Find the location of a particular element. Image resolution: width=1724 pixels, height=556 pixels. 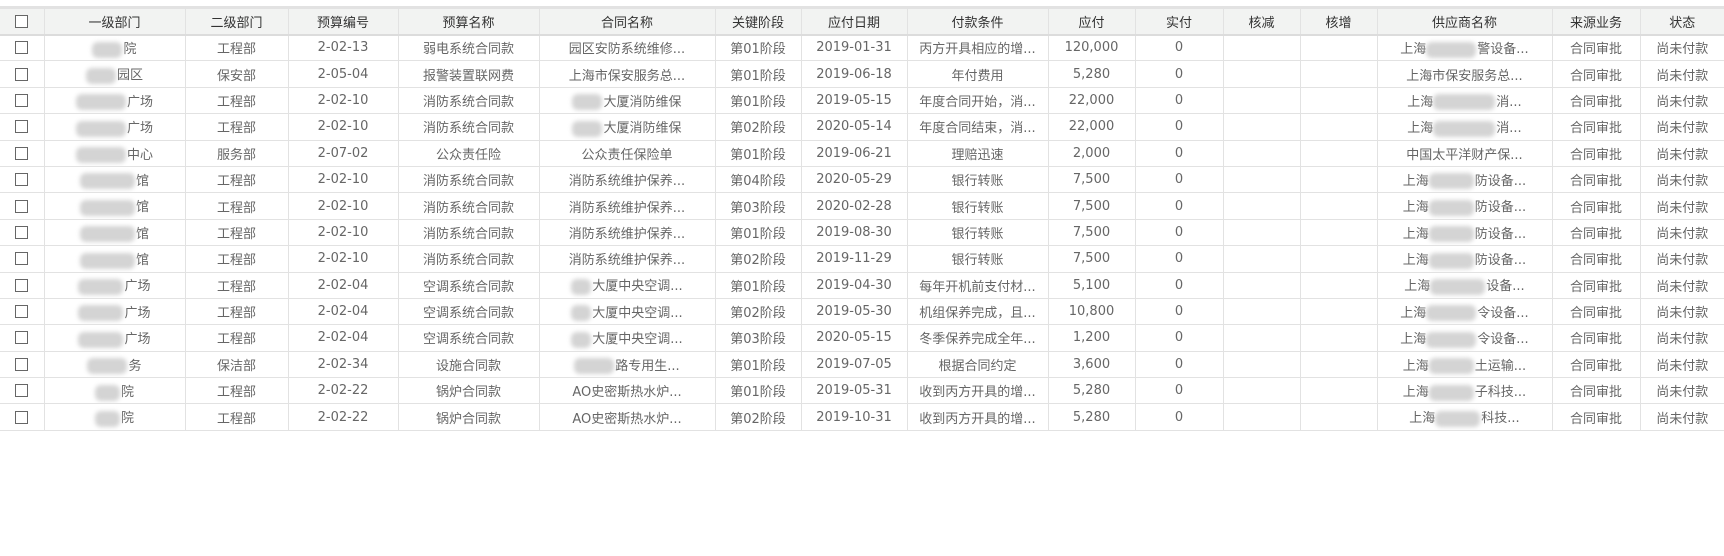

col-header-contract: 合同名称 is located at coordinates (627, 22).